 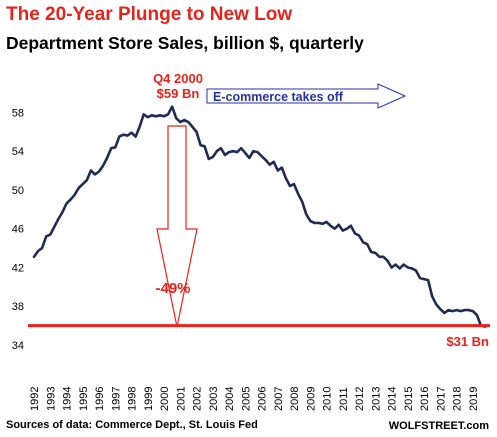 What do you see at coordinates (458, 399) in the screenshot?
I see `x-tick-label: 2018` at bounding box center [458, 399].